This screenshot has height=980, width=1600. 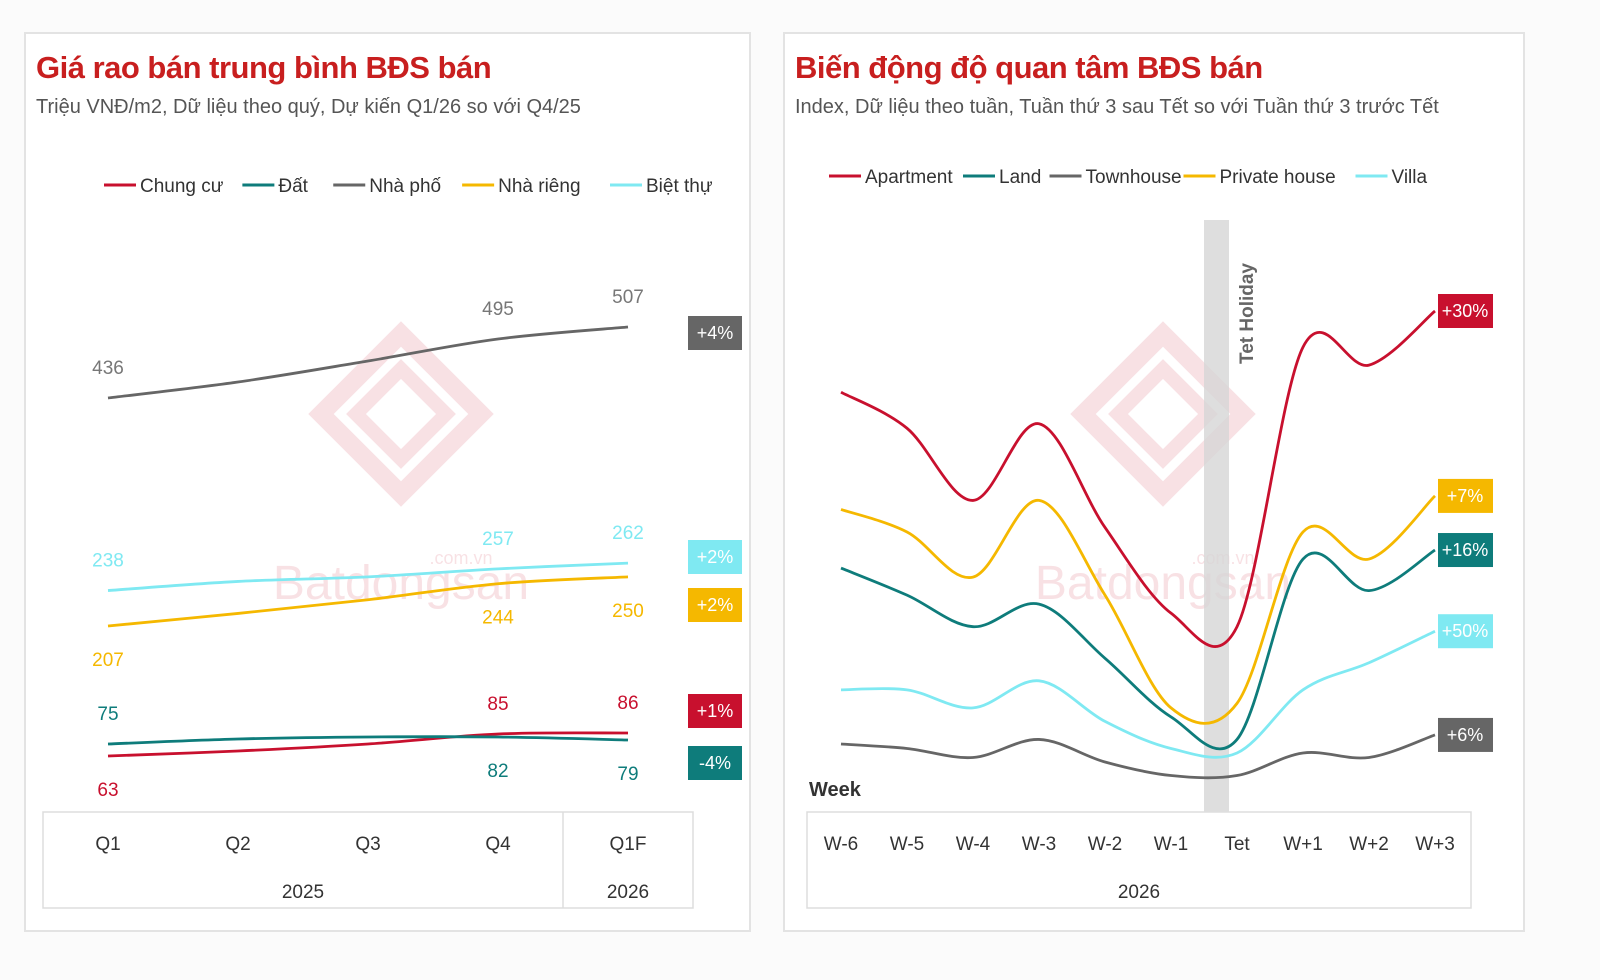 I want to click on series-Townhouse, so click(x=1138, y=756).